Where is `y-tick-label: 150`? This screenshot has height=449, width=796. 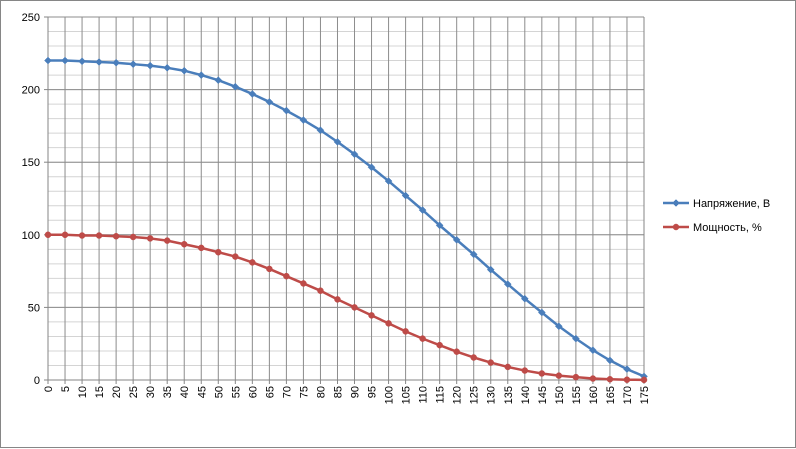 y-tick-label: 150 is located at coordinates (31, 163).